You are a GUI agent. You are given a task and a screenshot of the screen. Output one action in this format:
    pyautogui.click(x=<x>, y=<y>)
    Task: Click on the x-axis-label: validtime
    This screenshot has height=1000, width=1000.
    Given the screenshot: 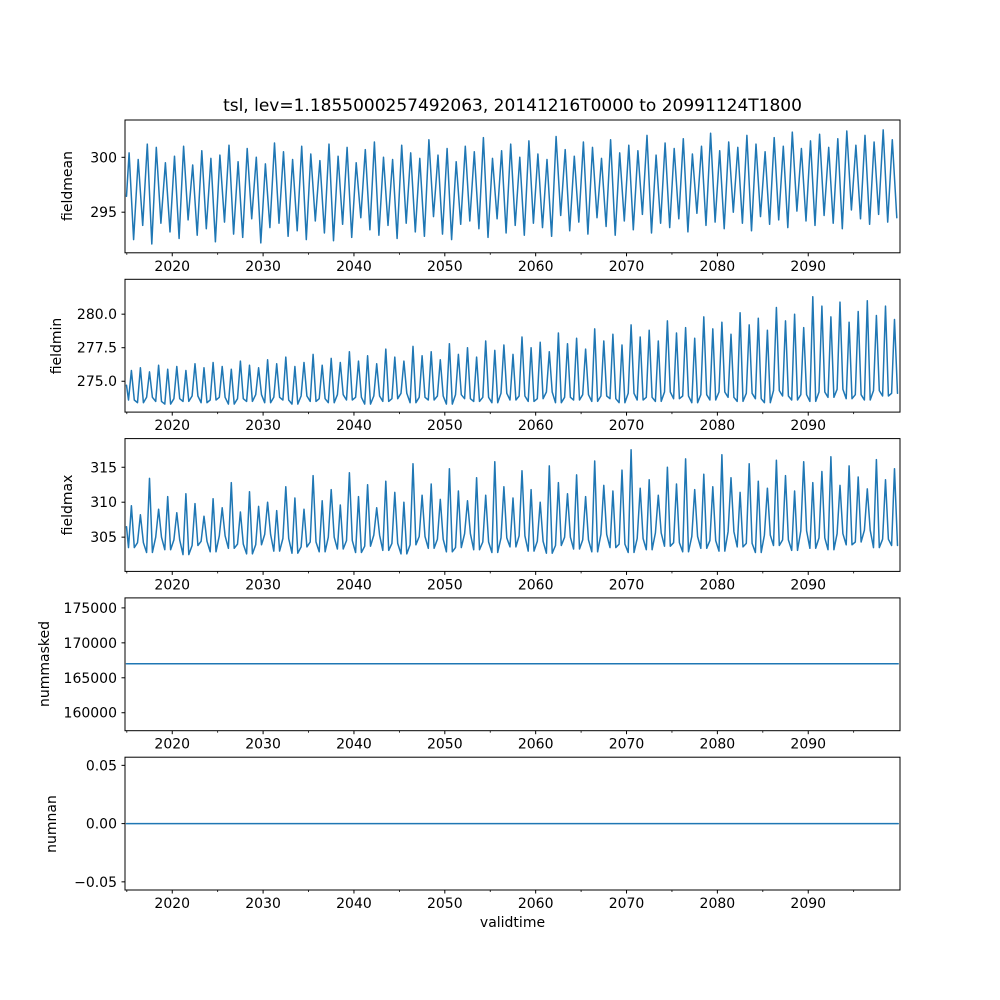 What is the action you would take?
    pyautogui.click(x=512, y=923)
    